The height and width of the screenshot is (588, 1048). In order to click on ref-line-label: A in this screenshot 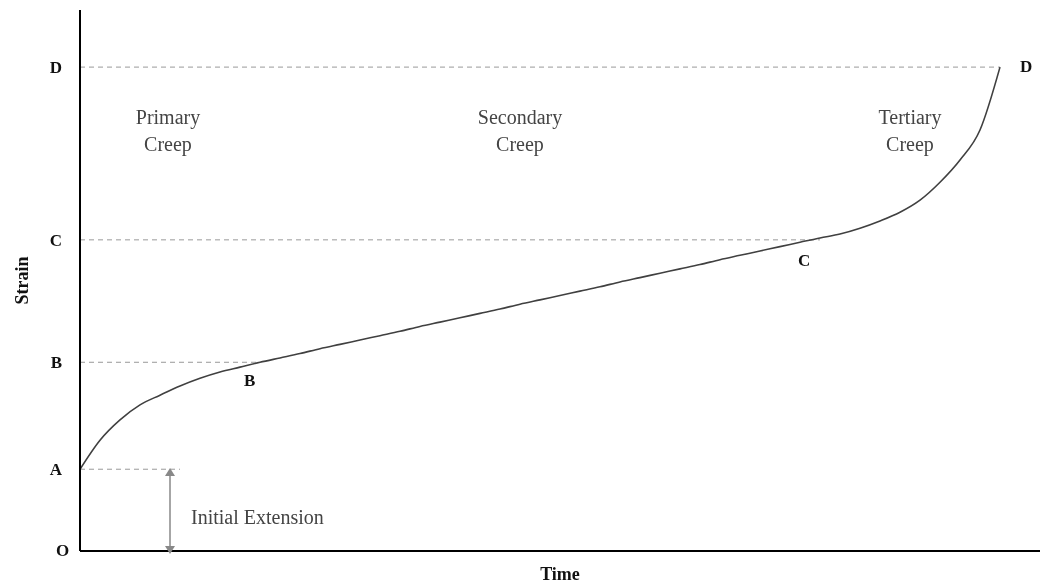, I will do `click(56, 470)`.